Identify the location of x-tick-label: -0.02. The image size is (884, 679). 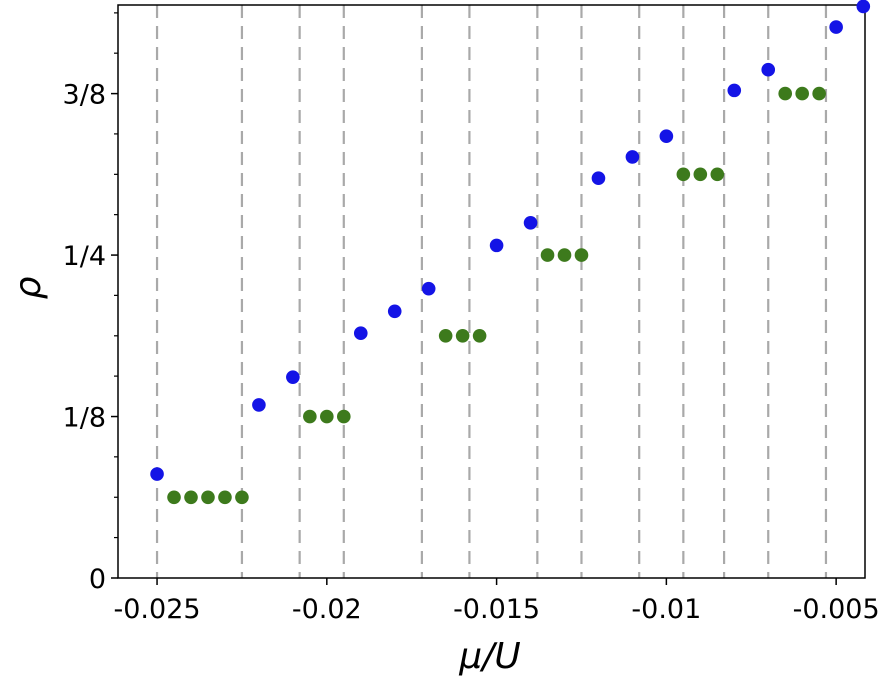
(327, 609).